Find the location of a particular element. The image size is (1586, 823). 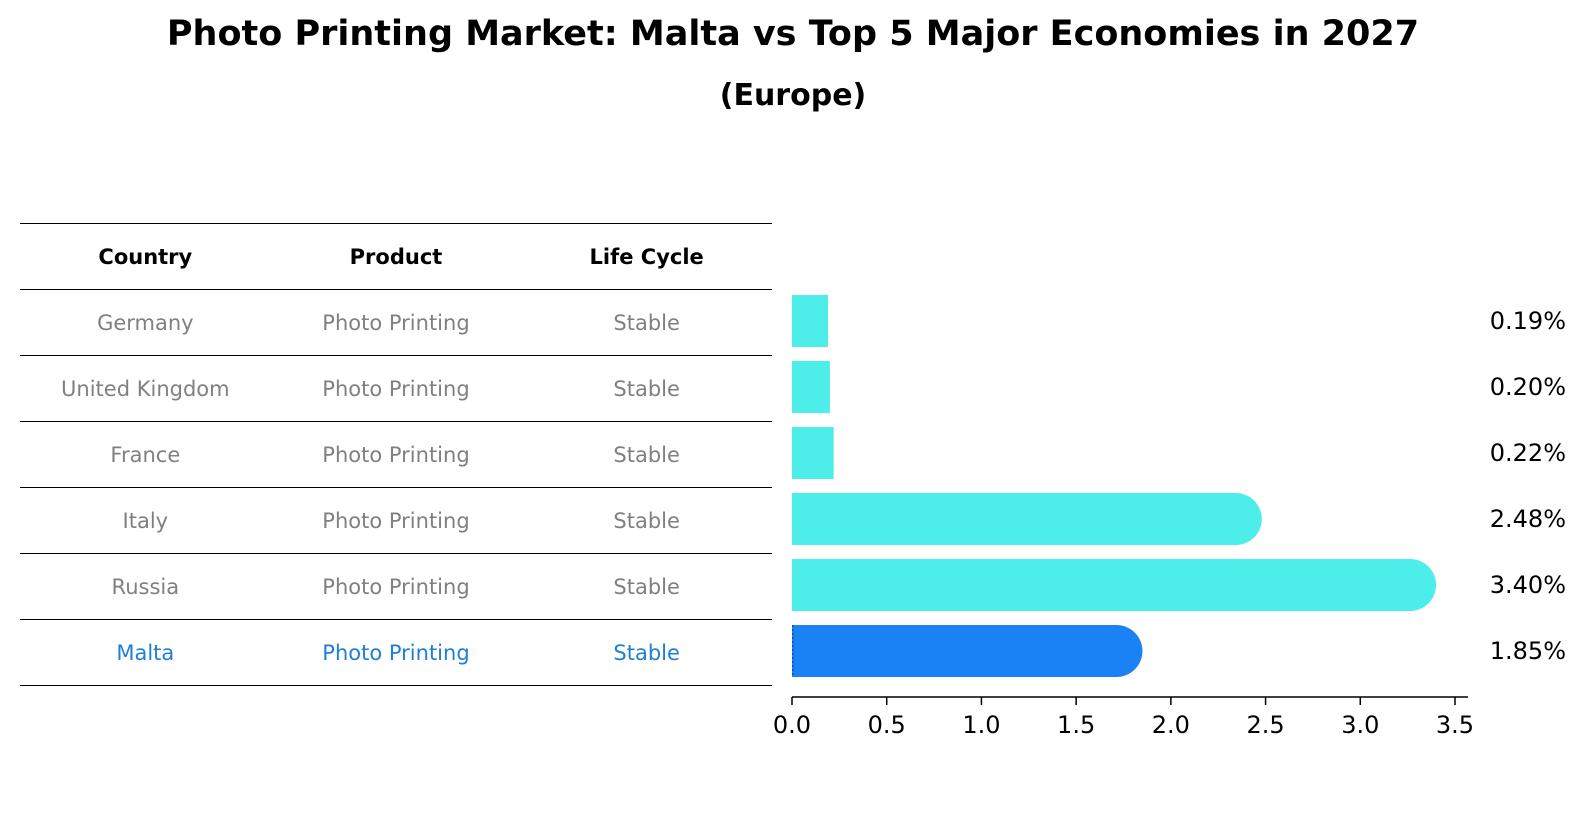

chart-subtitle: (Europe) is located at coordinates (793, 95).